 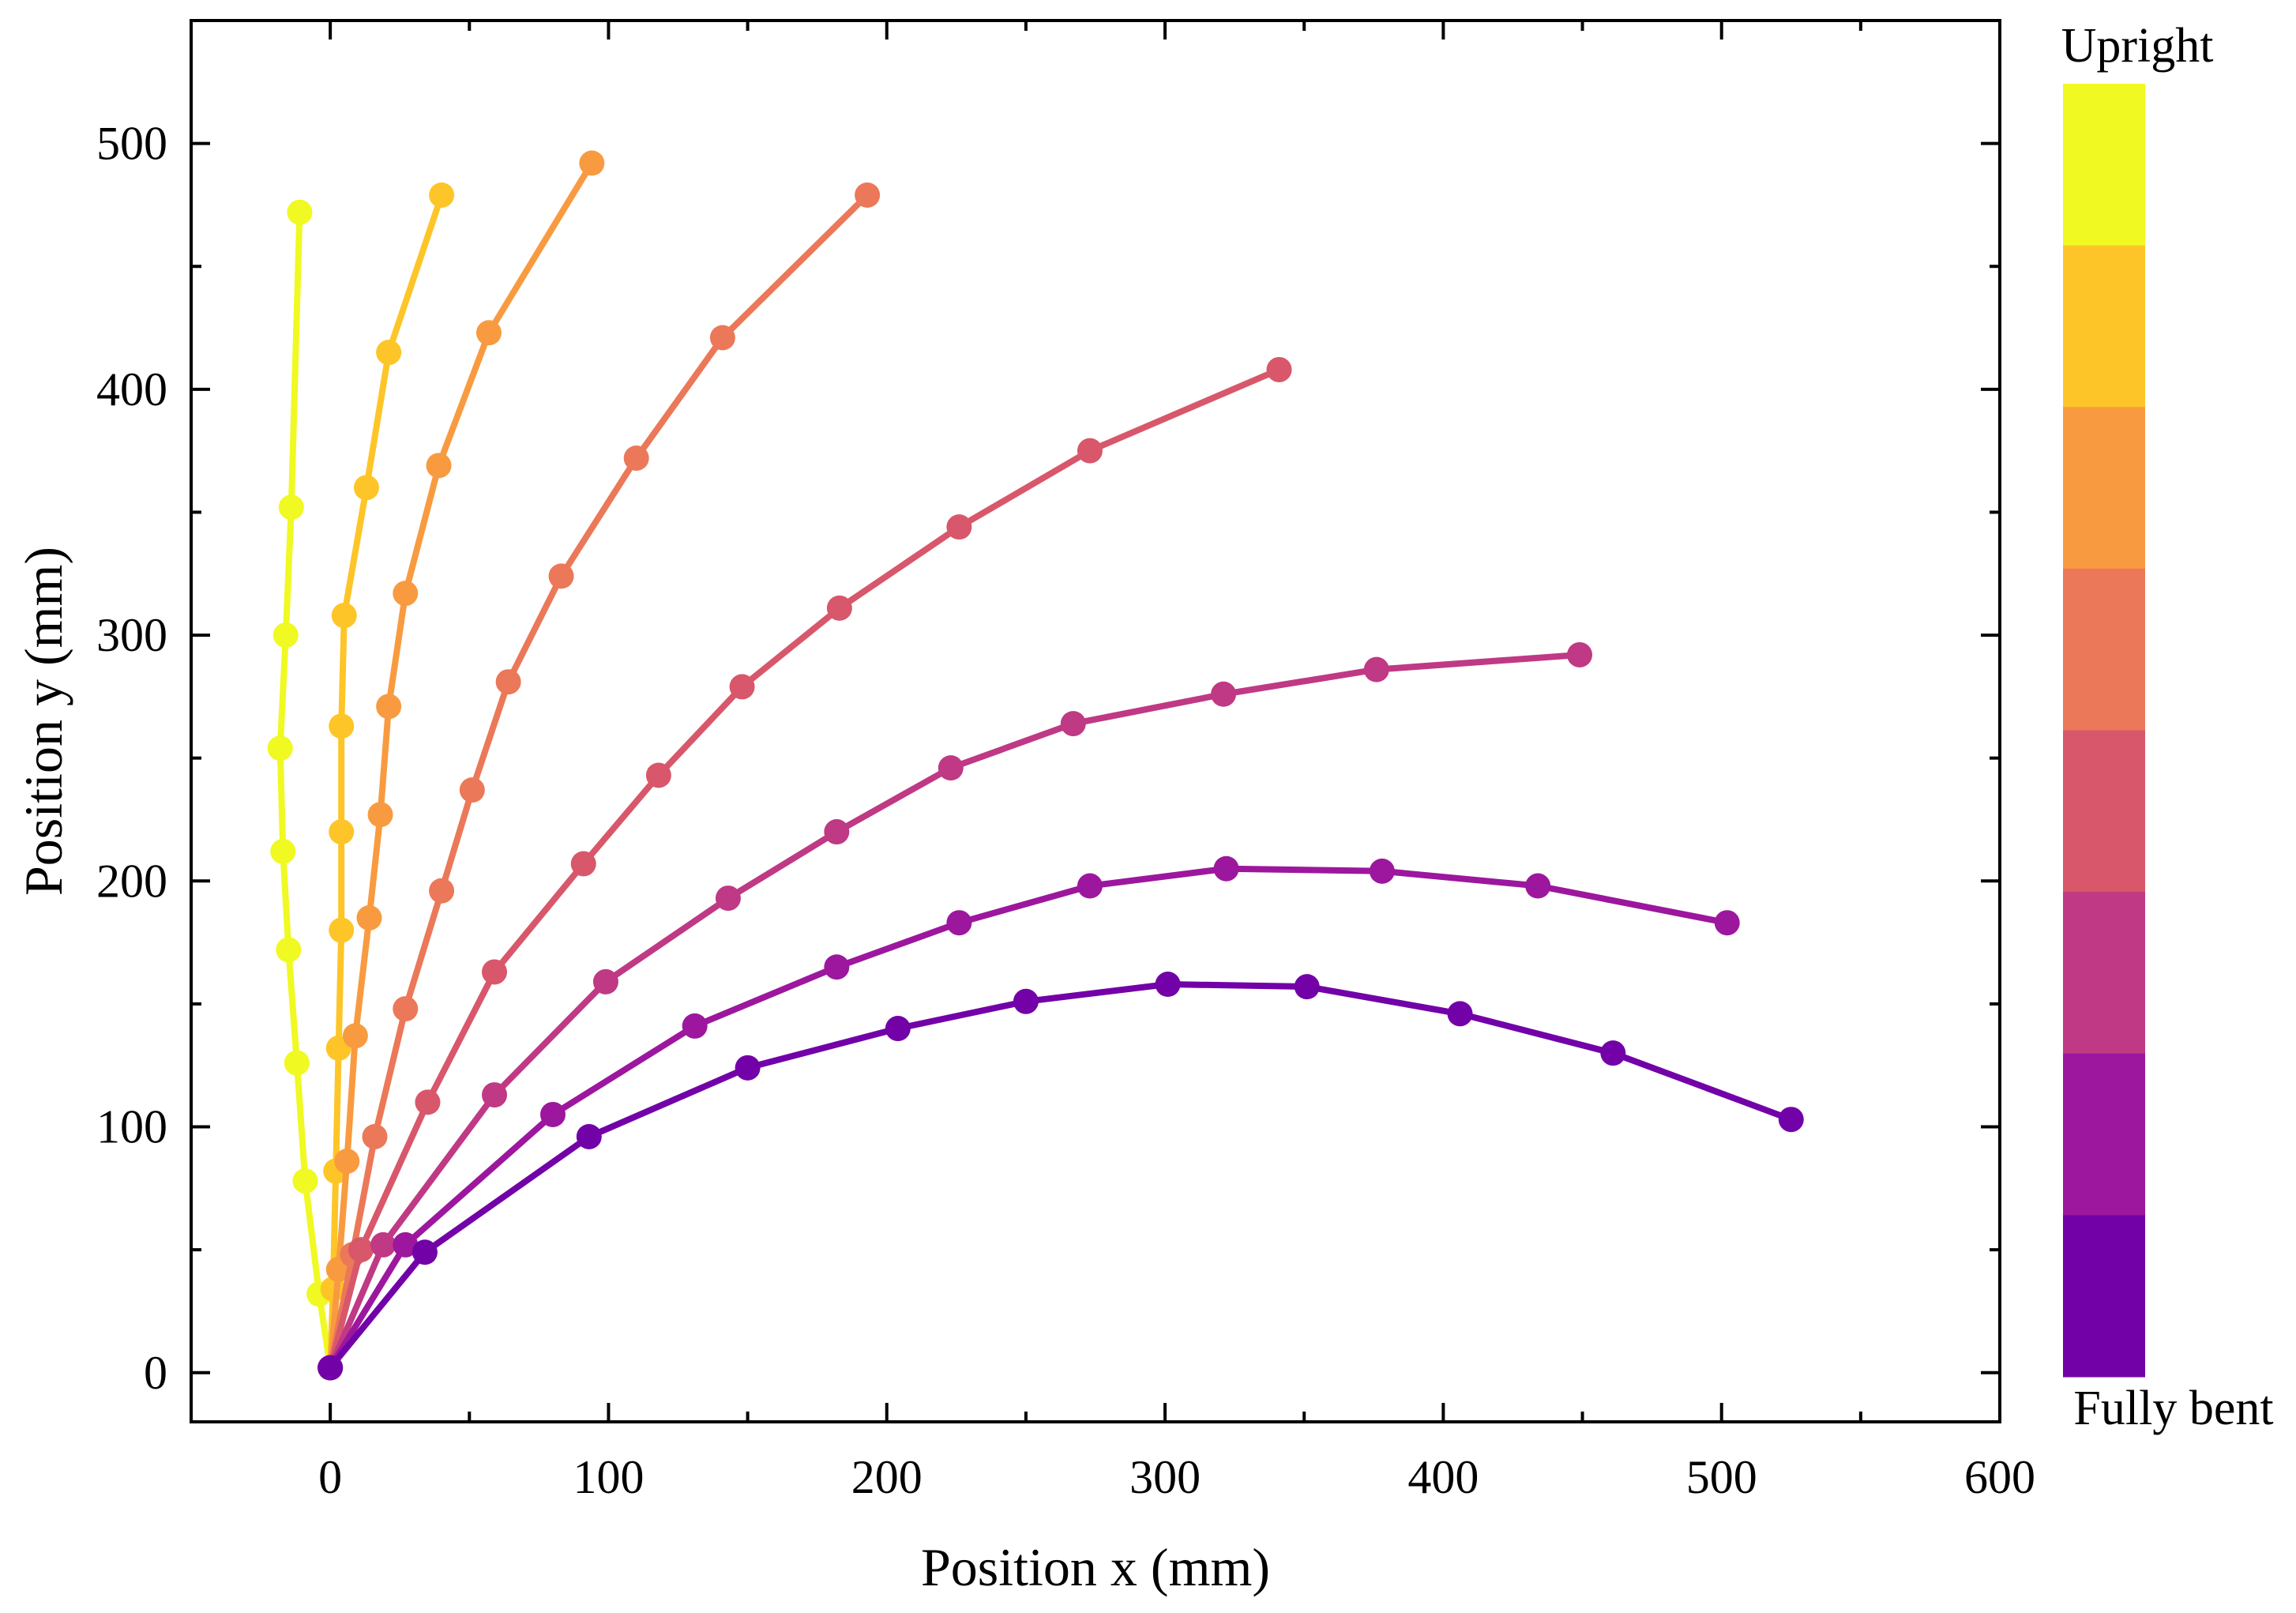 I want to click on x-tick-label: 500, so click(x=1722, y=1477).